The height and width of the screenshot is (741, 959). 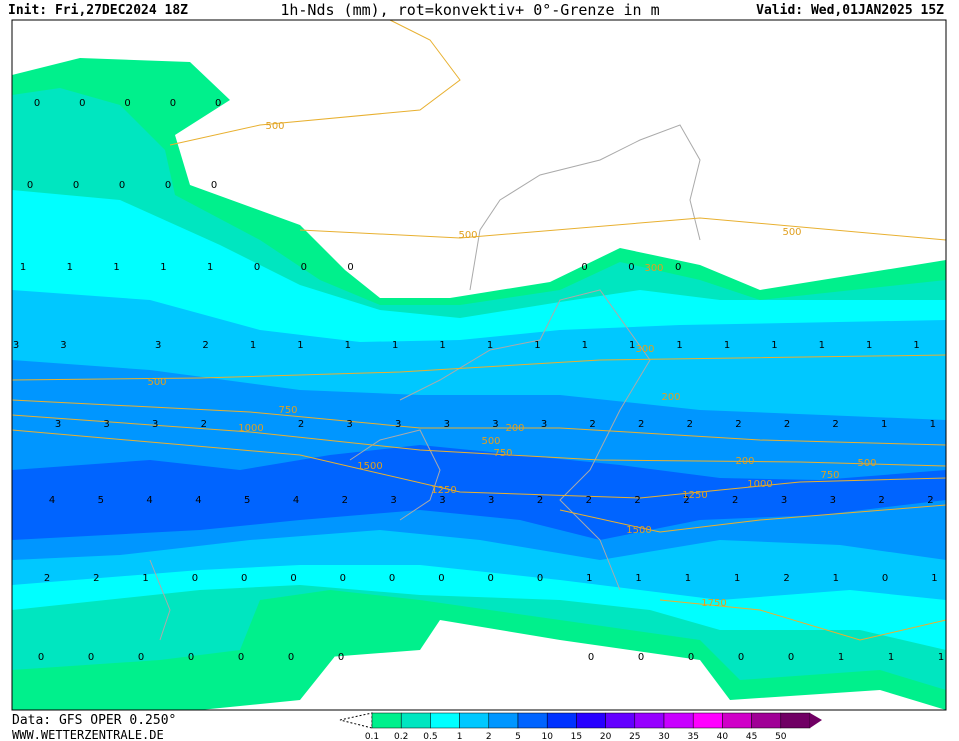 What do you see at coordinates (723, 736) in the screenshot?
I see `legend-label: 40` at bounding box center [723, 736].